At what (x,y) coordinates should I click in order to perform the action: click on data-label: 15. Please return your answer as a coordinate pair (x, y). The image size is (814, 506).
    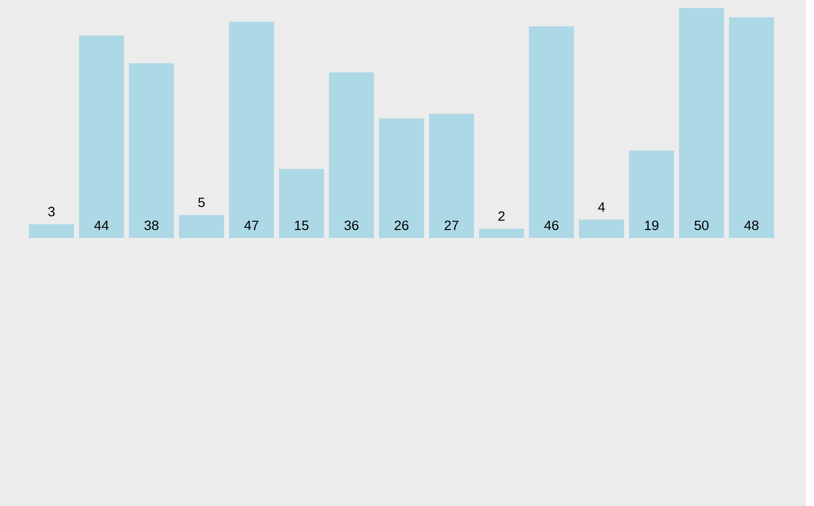
    Looking at the image, I should click on (301, 225).